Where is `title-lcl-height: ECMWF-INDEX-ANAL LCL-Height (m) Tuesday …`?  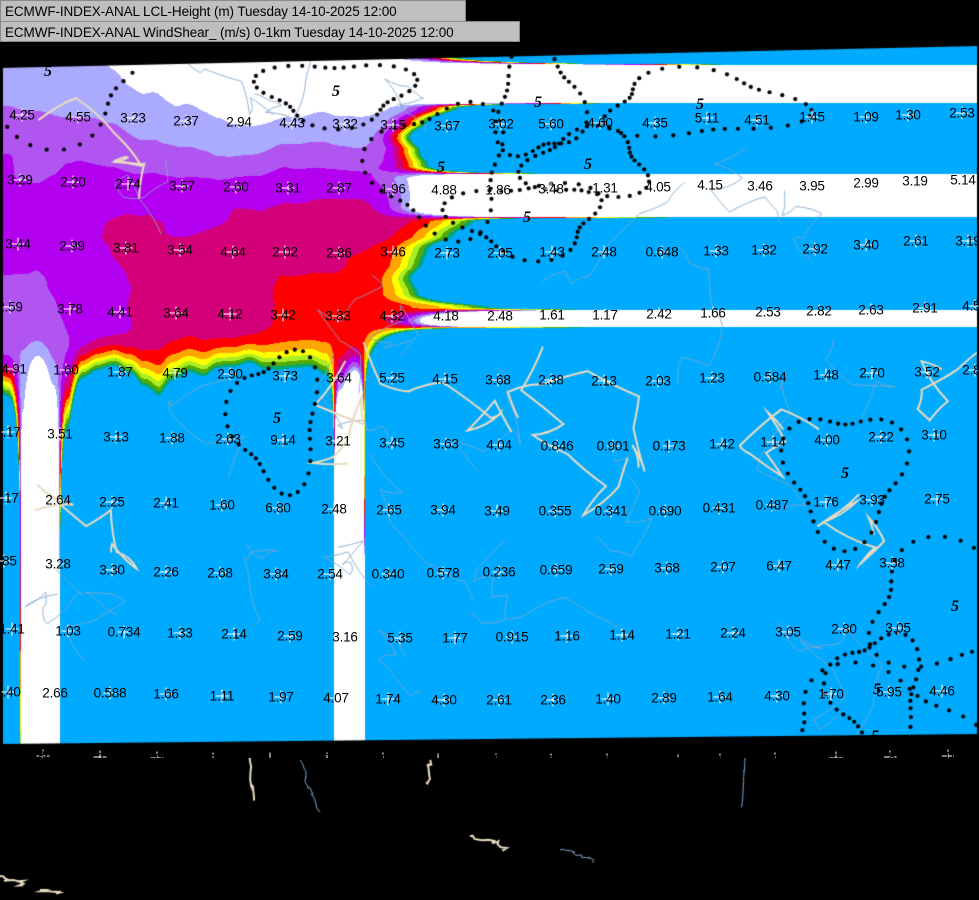
title-lcl-height: ECMWF-INDEX-ANAL LCL-Height (m) Tuesday … is located at coordinates (233, 10).